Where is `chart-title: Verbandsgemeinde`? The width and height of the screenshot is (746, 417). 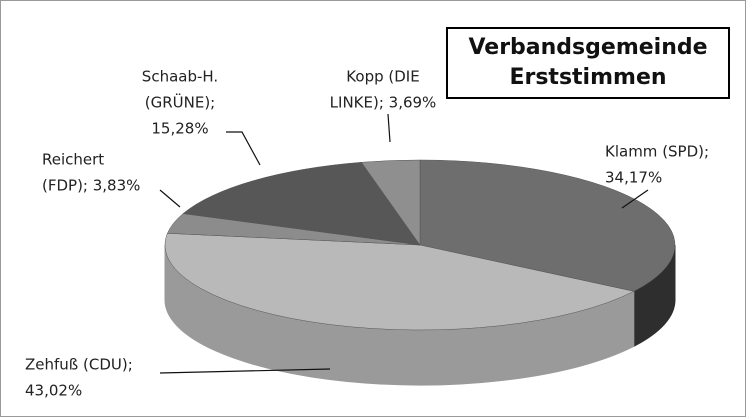
chart-title: Verbandsgemeinde is located at coordinates (587, 47).